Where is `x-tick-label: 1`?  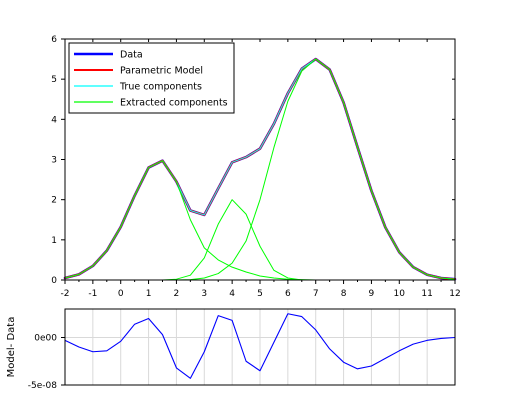 x-tick-label: 1 is located at coordinates (149, 294).